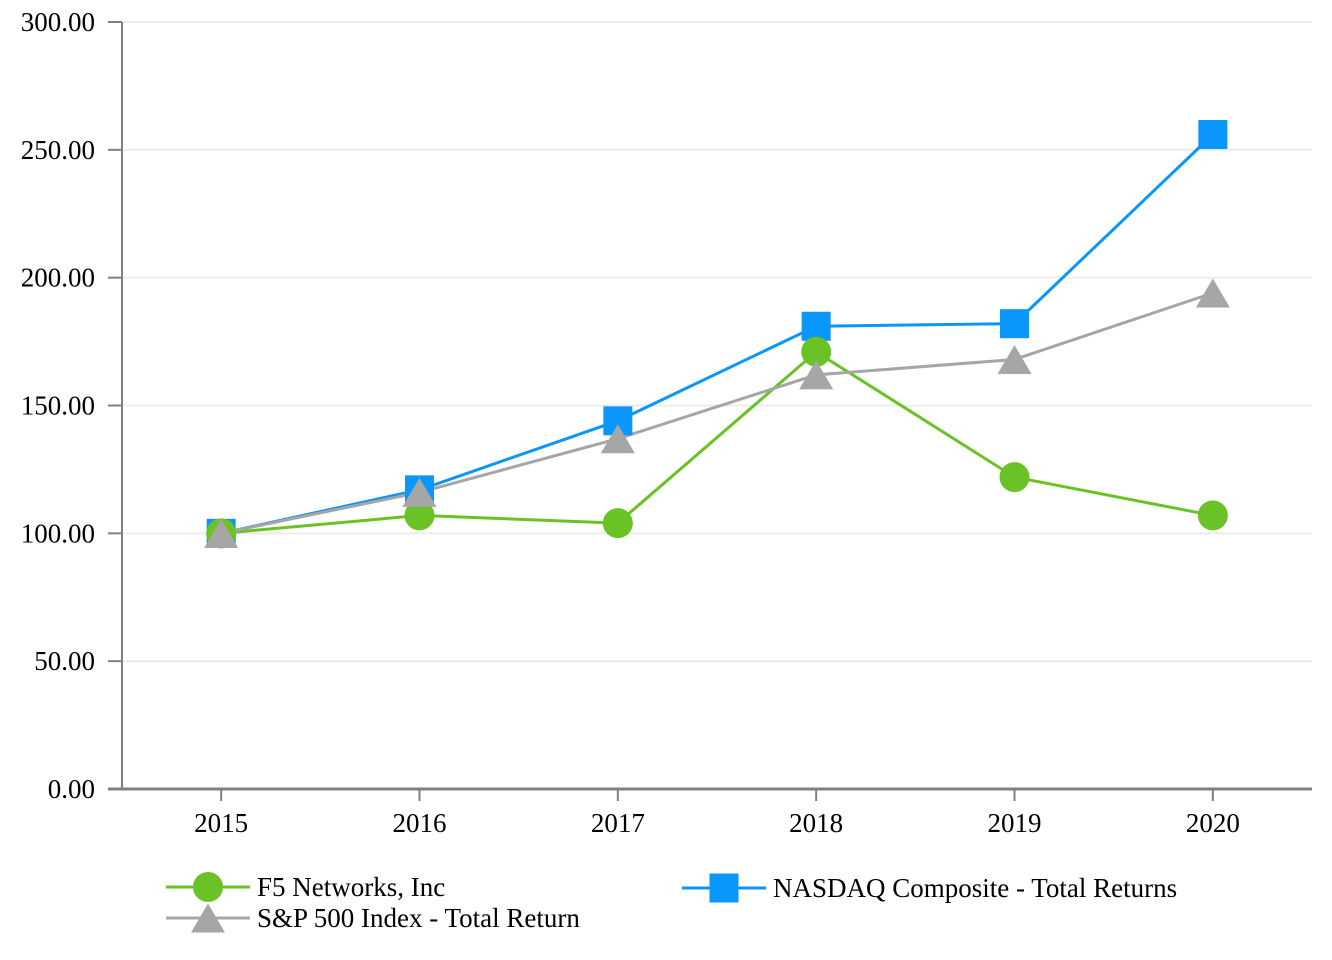 The image size is (1332, 960). I want to click on x-tick-label: 2019, so click(1015, 823).